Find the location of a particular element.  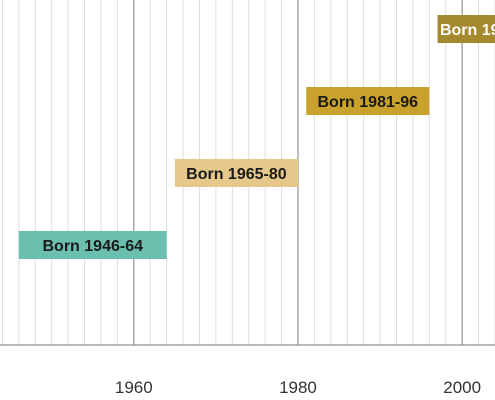

generation-bar-label: Born 1965-80 is located at coordinates (236, 174).